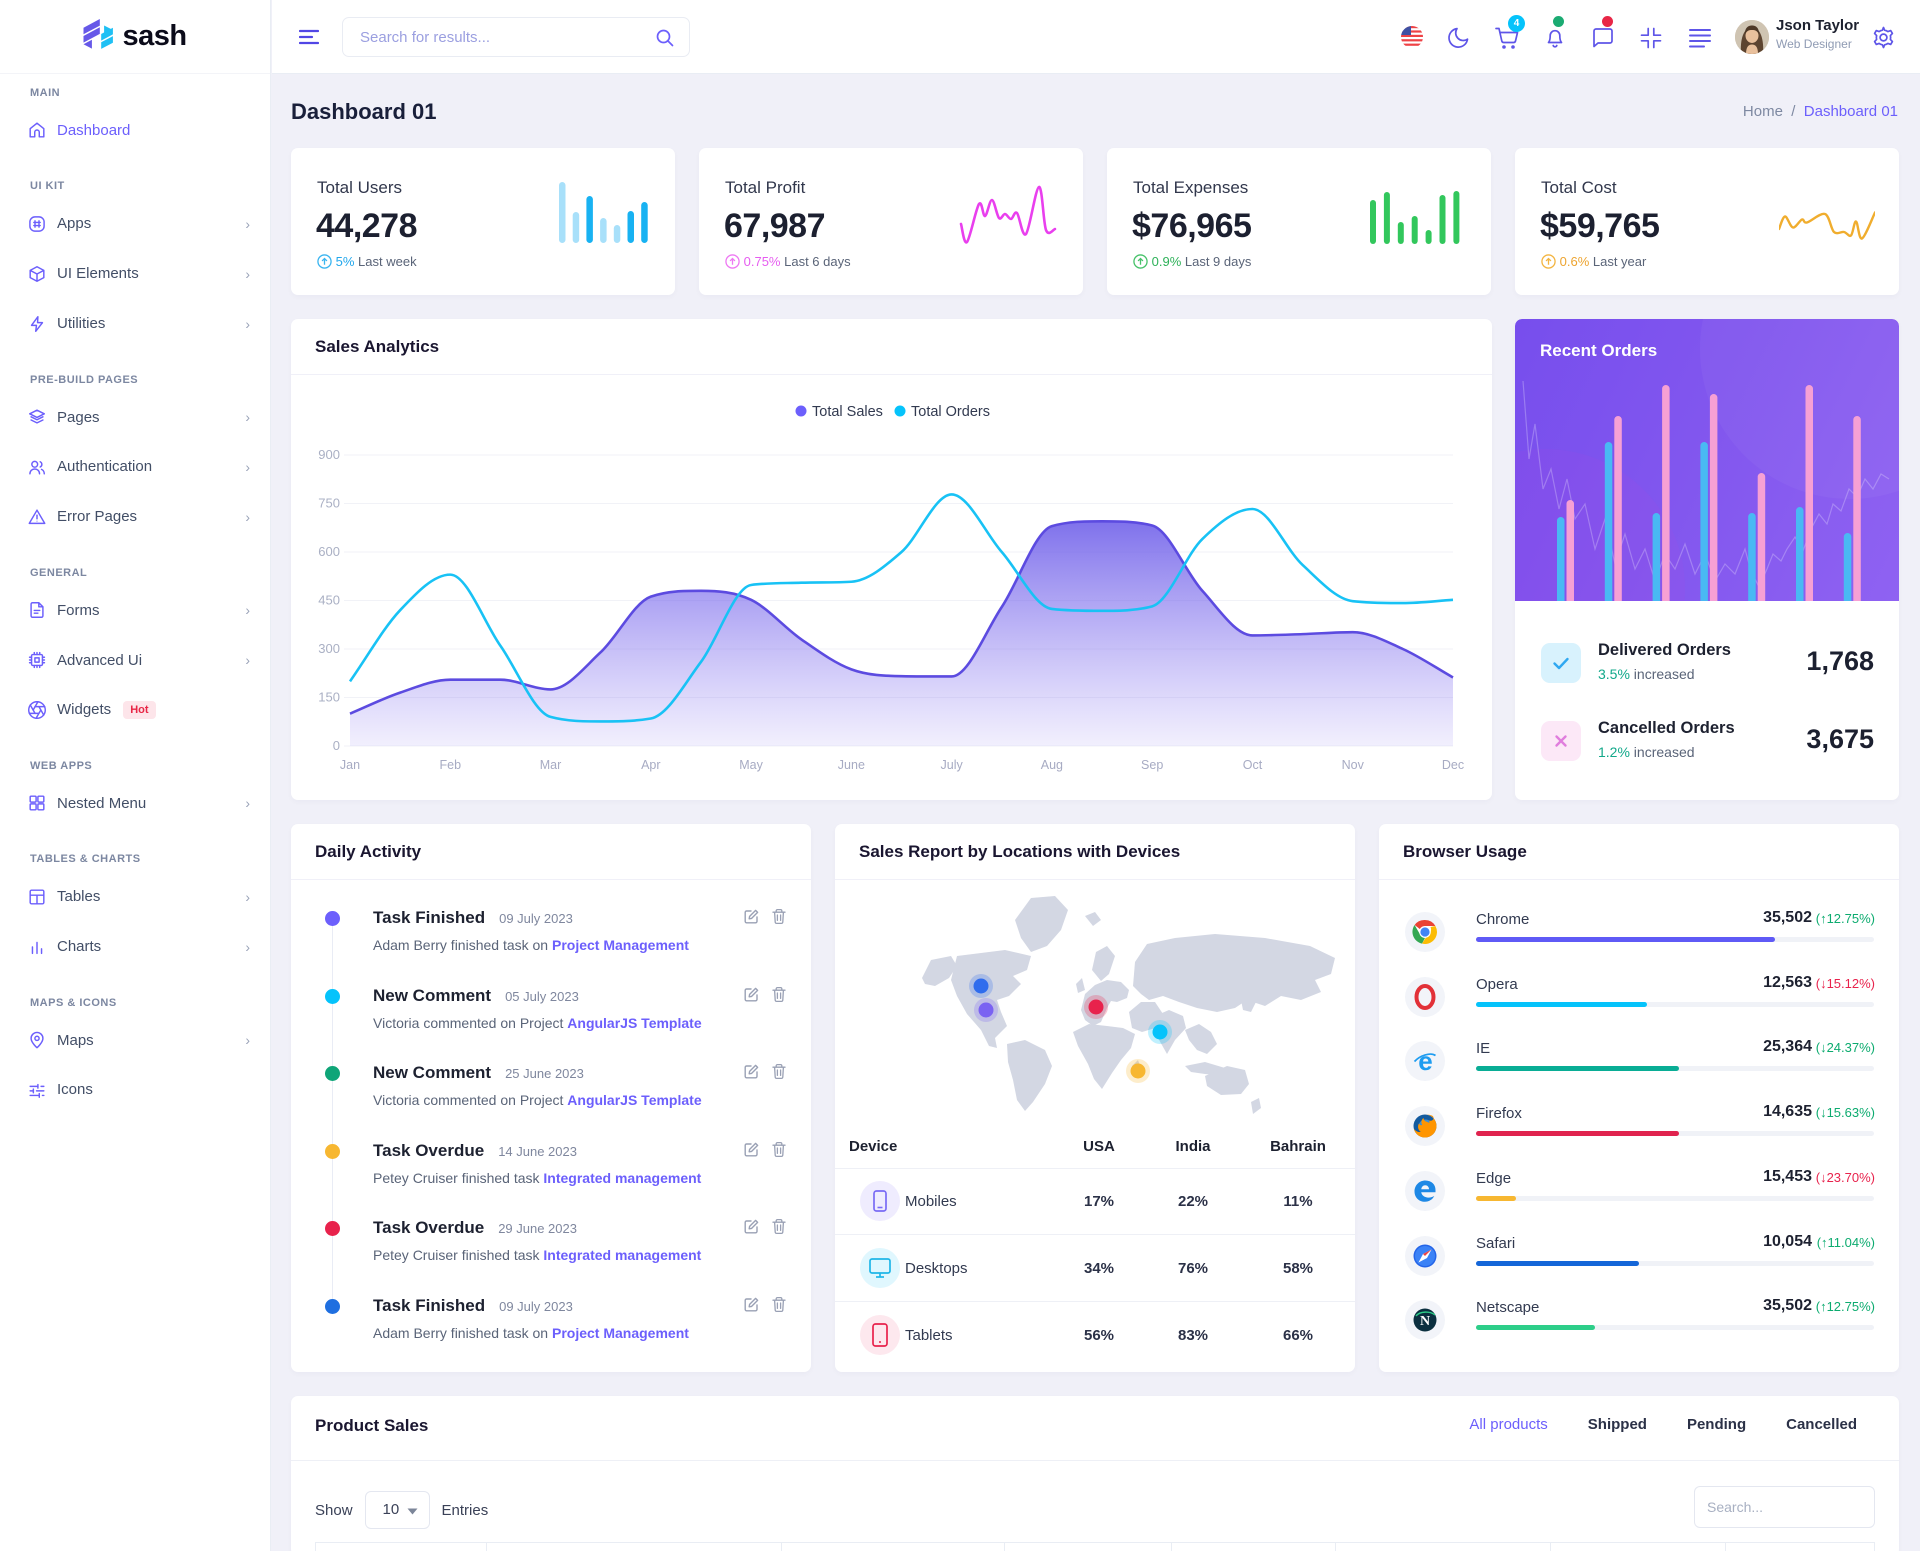  I want to click on svg-text: Total Sales, so click(847, 412).